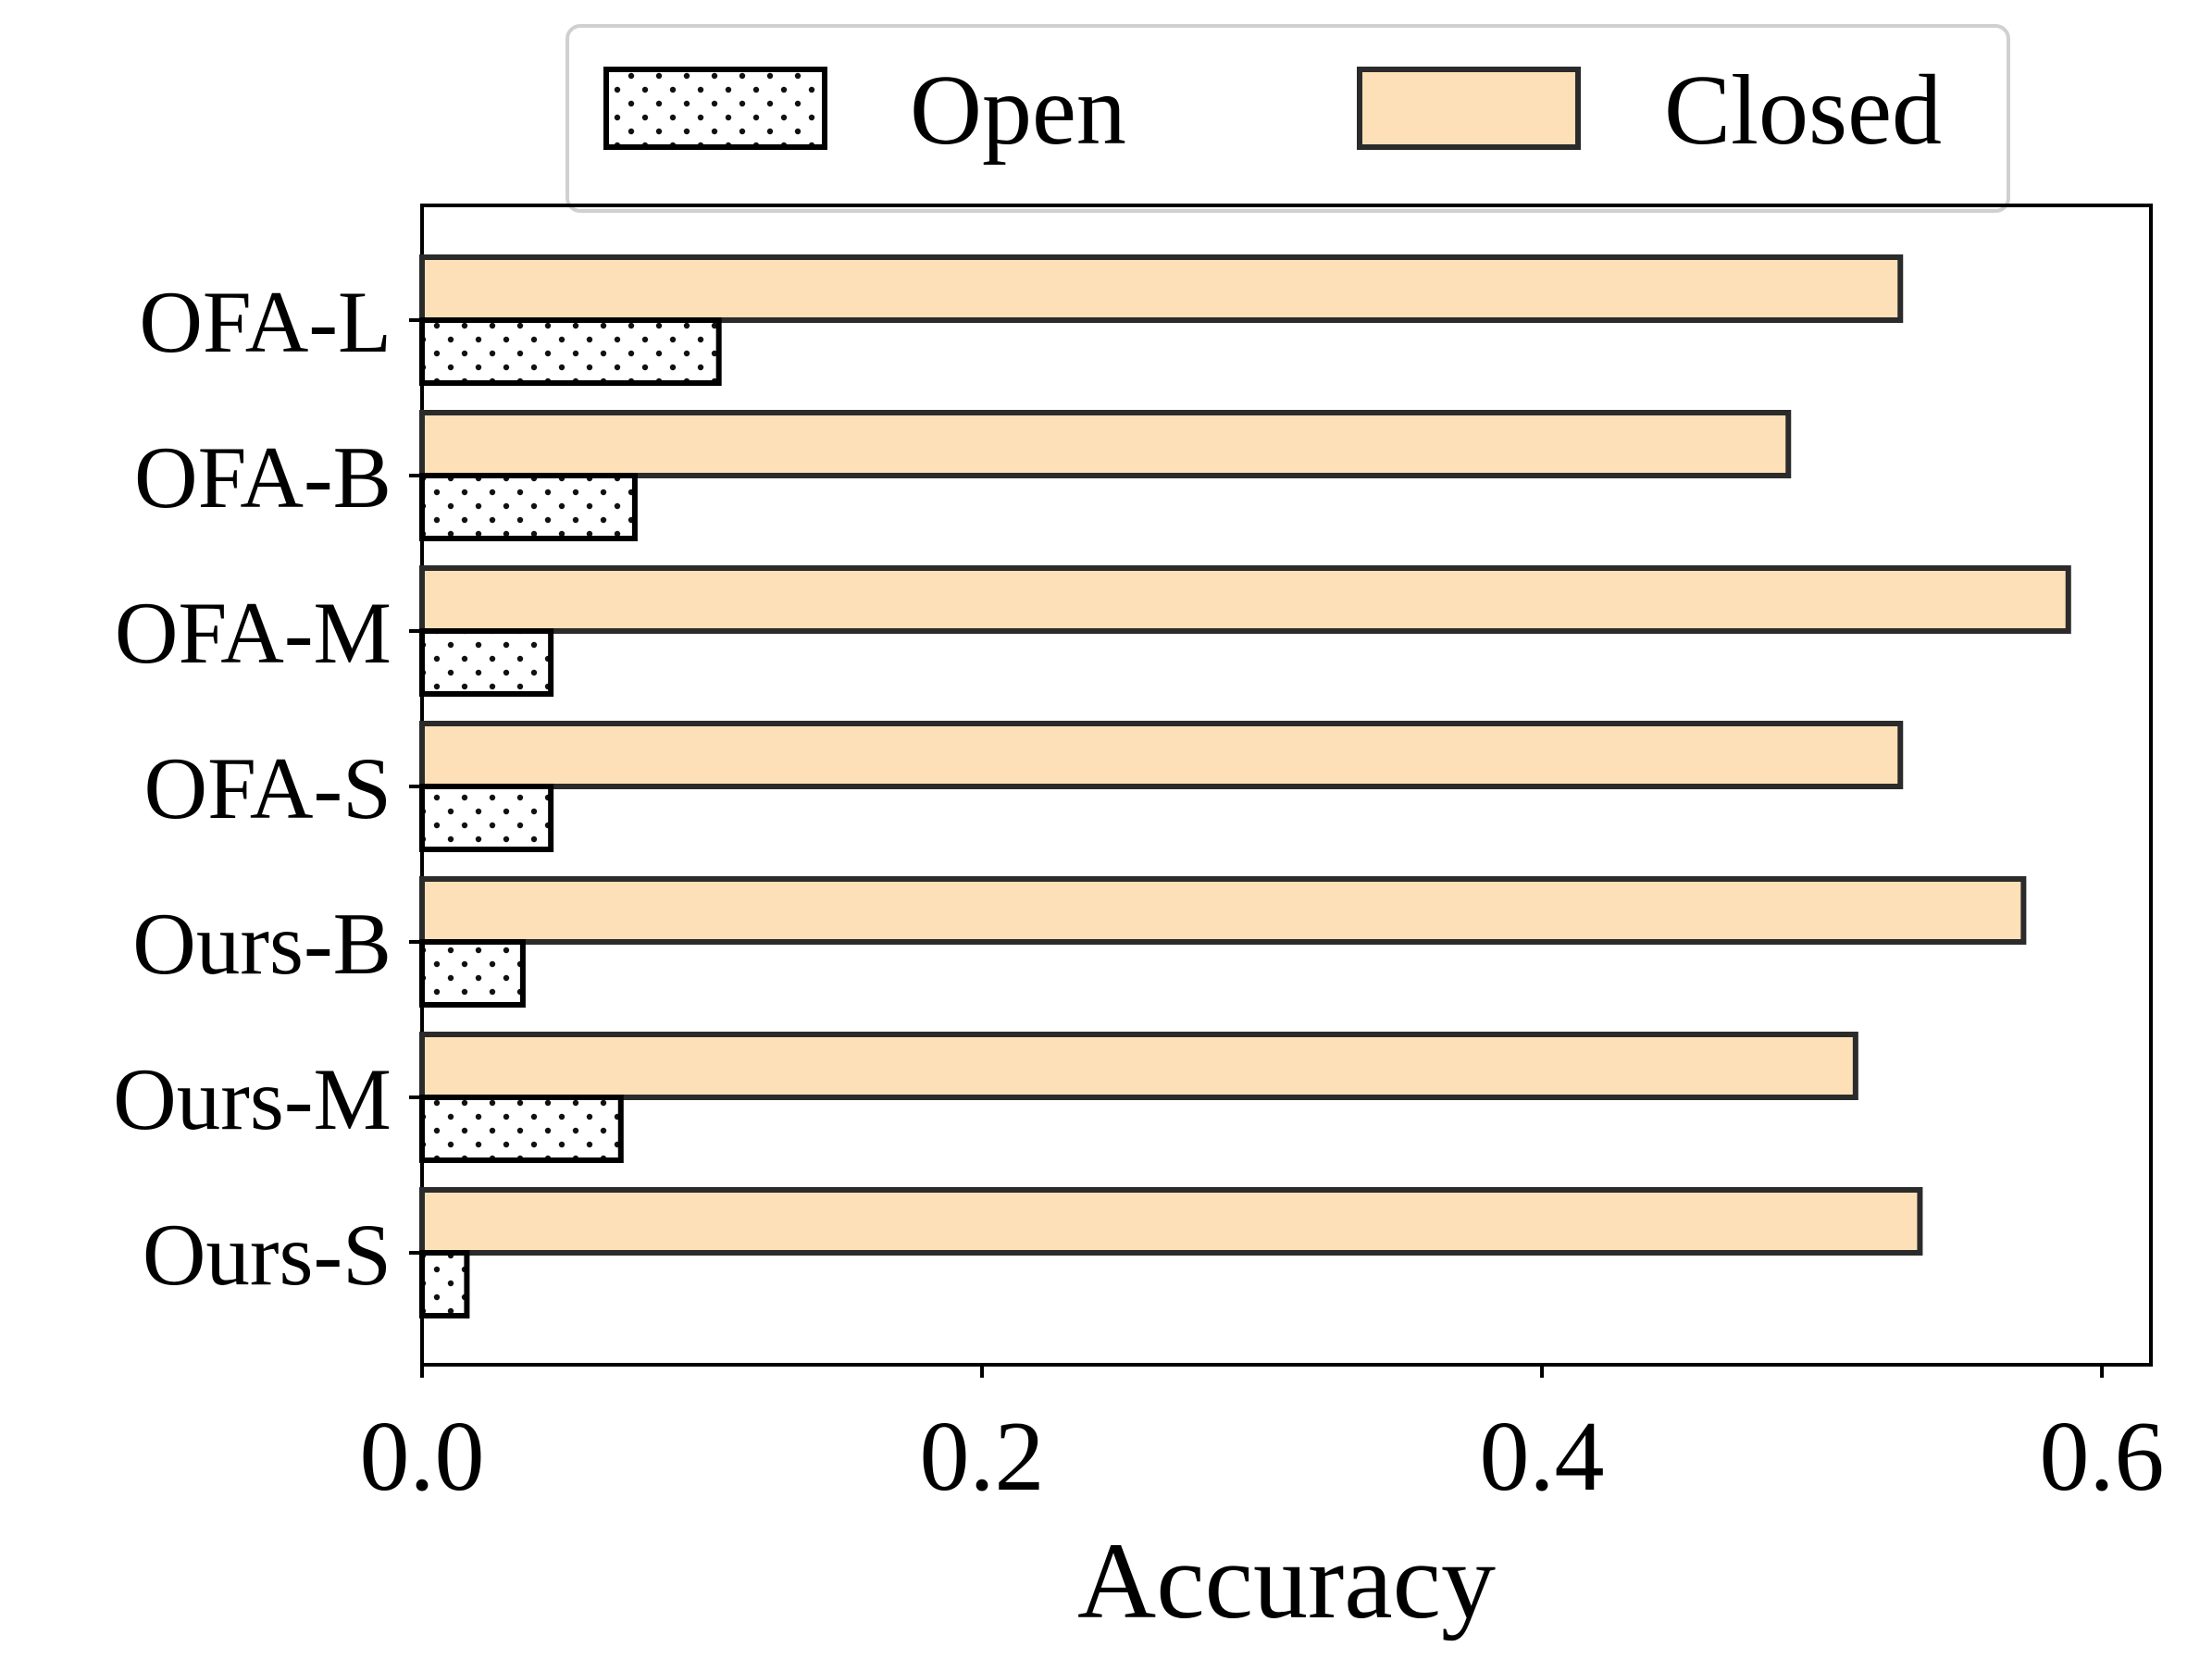 Image resolution: width=2212 pixels, height=1671 pixels. What do you see at coordinates (528, 507) in the screenshot?
I see `bar-open-ofa-b` at bounding box center [528, 507].